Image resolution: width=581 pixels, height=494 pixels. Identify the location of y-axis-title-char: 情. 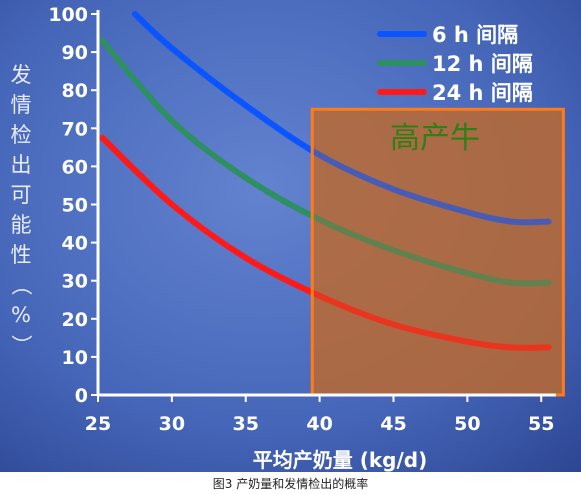
(21, 105).